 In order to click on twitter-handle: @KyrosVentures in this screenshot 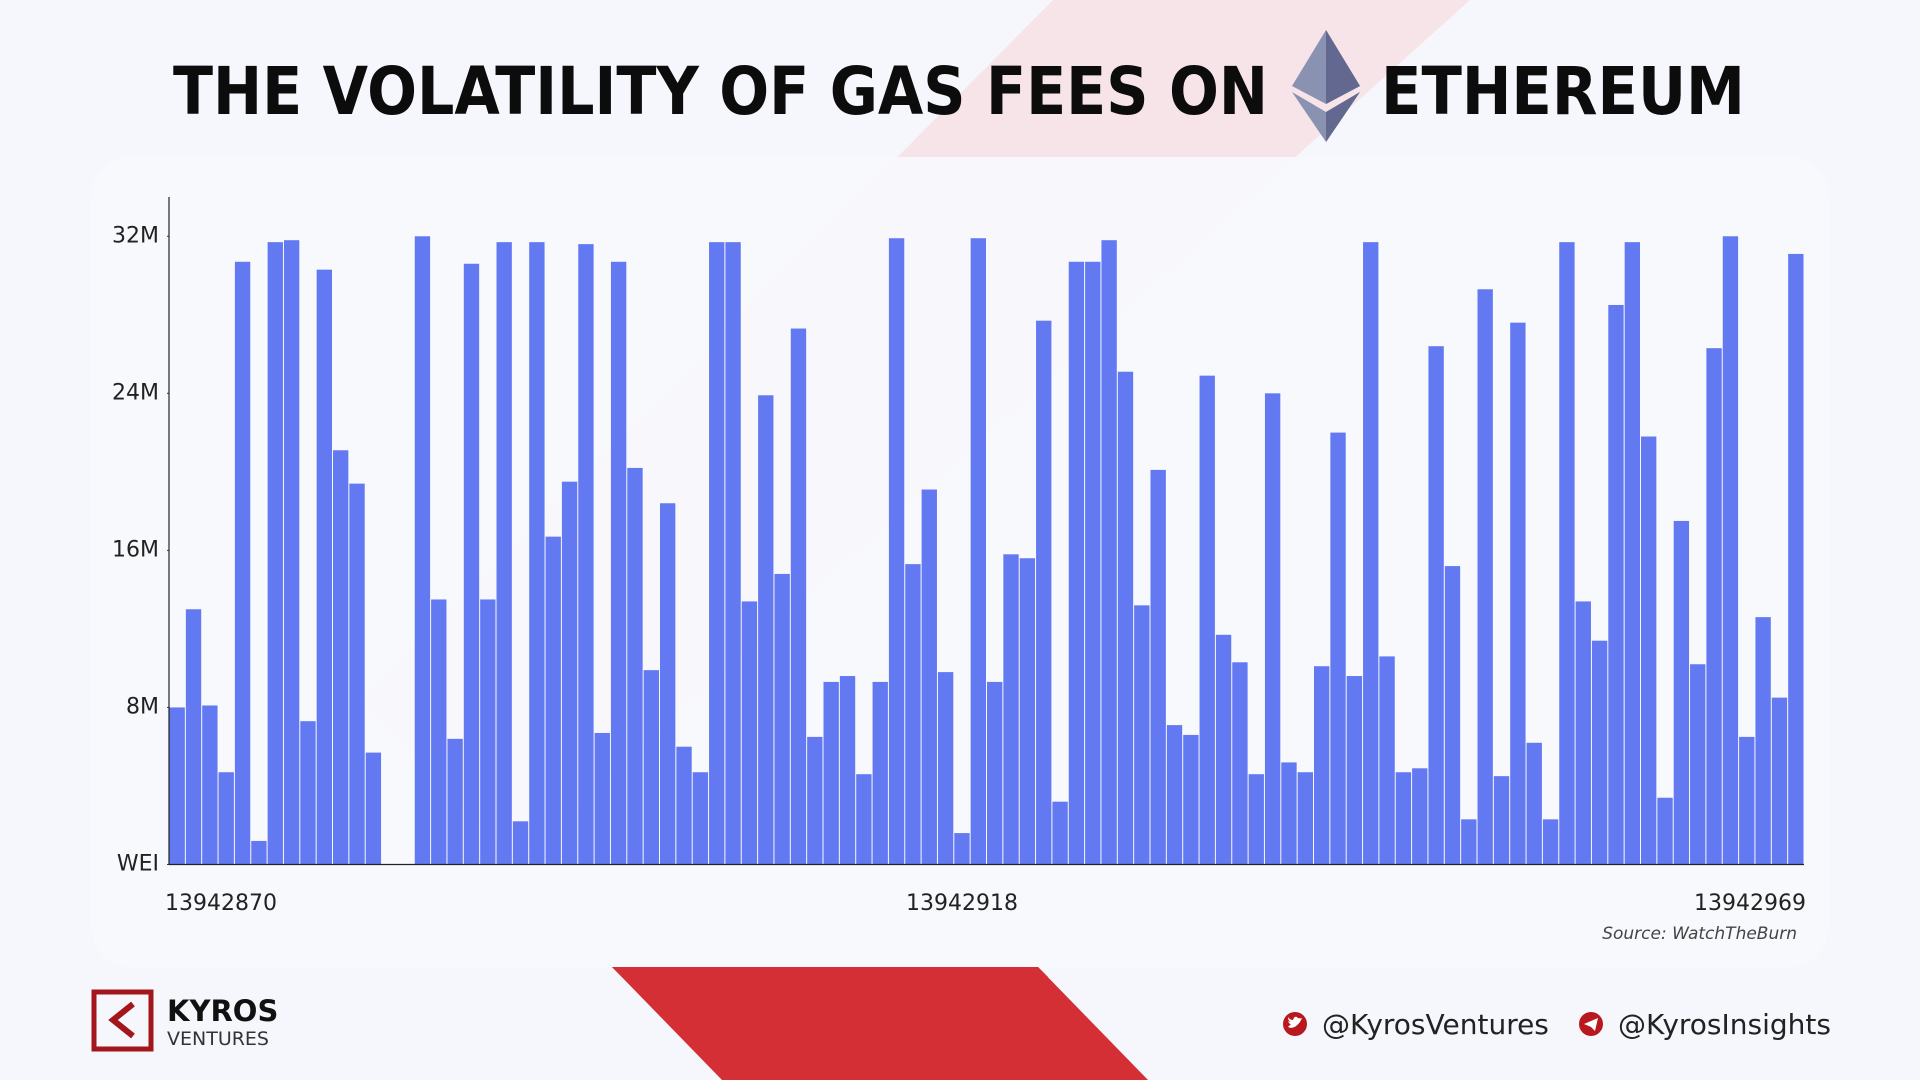, I will do `click(1435, 1024)`.